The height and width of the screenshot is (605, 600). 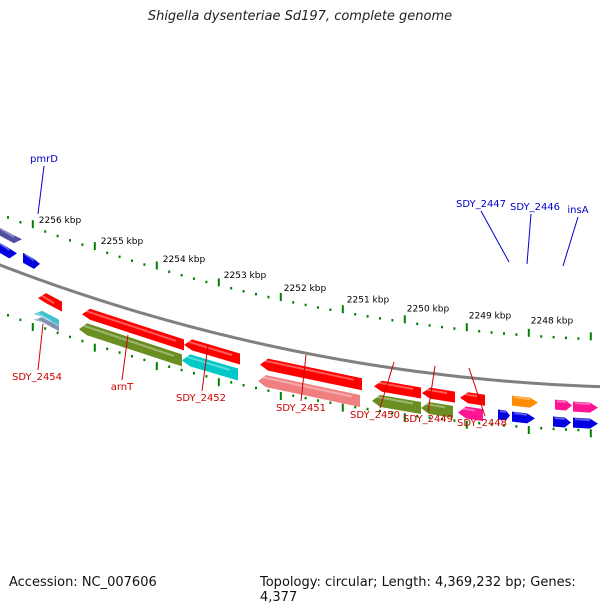 What do you see at coordinates (428, 310) in the screenshot?
I see `scale-label: 2250 kbp` at bounding box center [428, 310].